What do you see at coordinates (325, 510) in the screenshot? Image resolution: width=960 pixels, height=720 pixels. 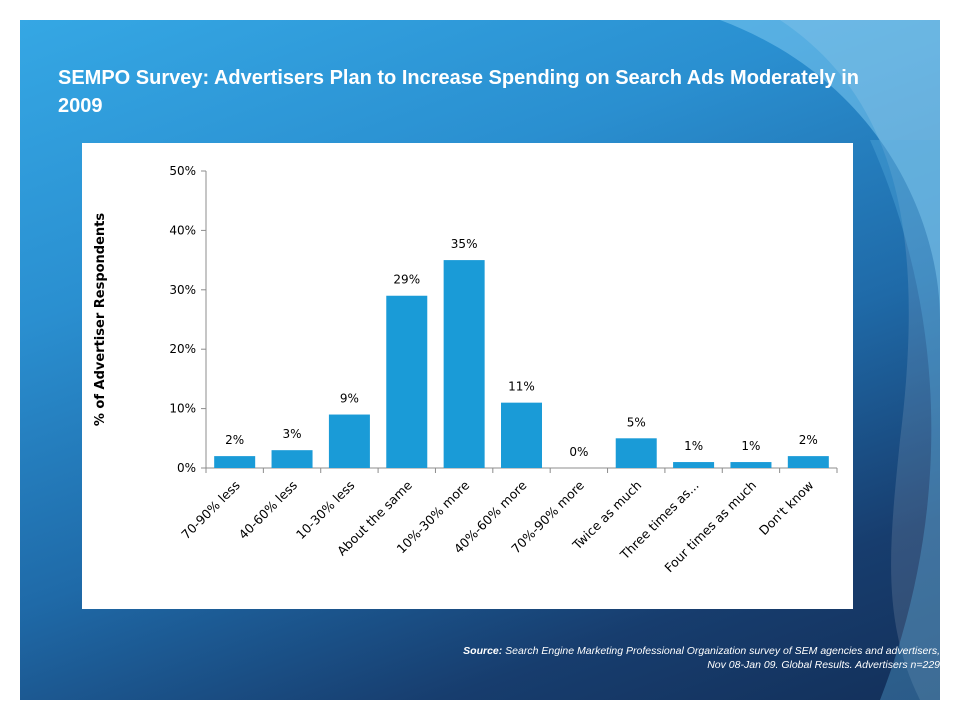 I see `category-label: 10-30% less` at bounding box center [325, 510].